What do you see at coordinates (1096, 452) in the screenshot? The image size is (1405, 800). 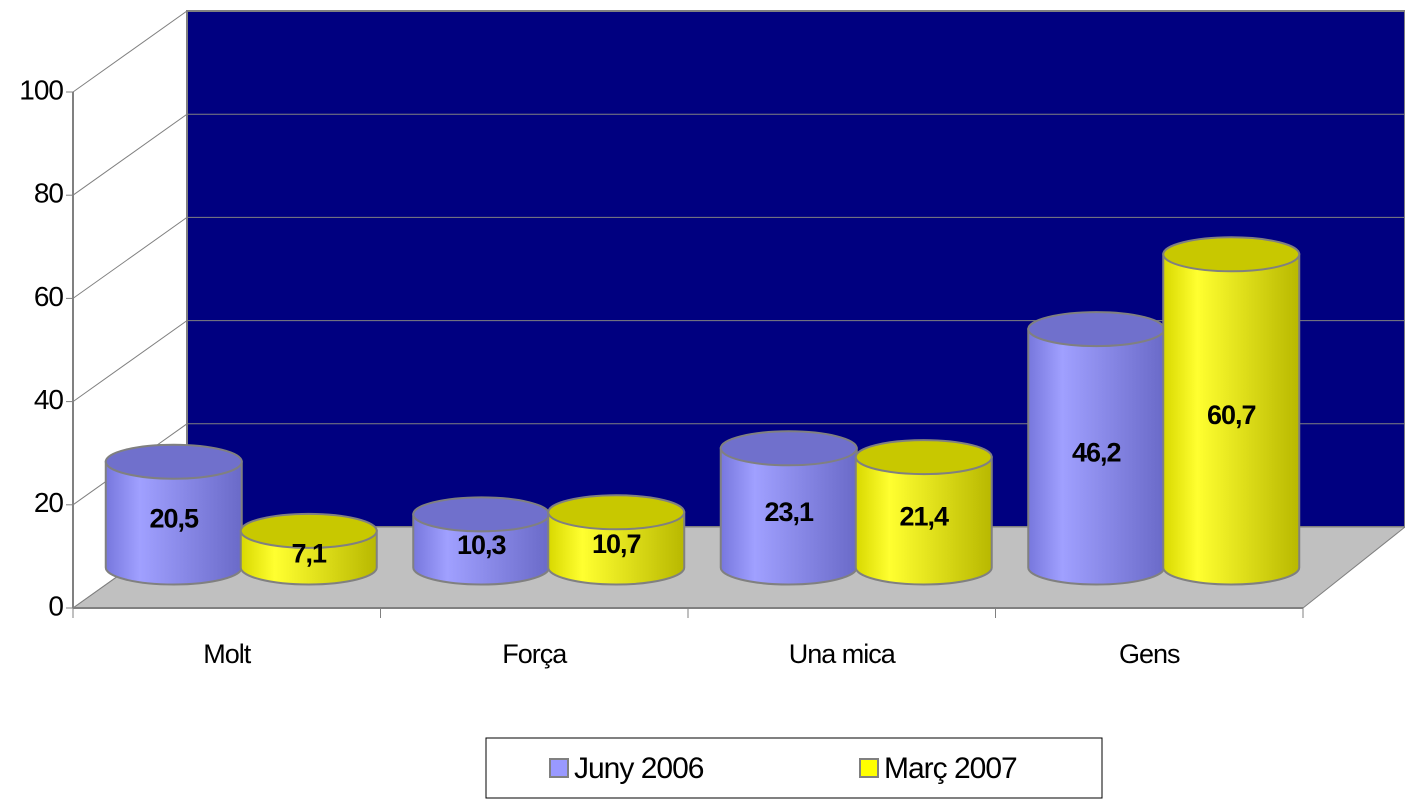 I see `data-label: 46,2` at bounding box center [1096, 452].